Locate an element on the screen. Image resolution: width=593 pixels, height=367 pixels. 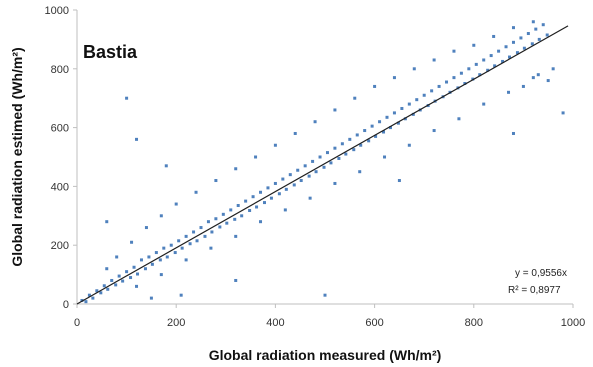
y-tick-label: 400 is located at coordinates (60, 187).